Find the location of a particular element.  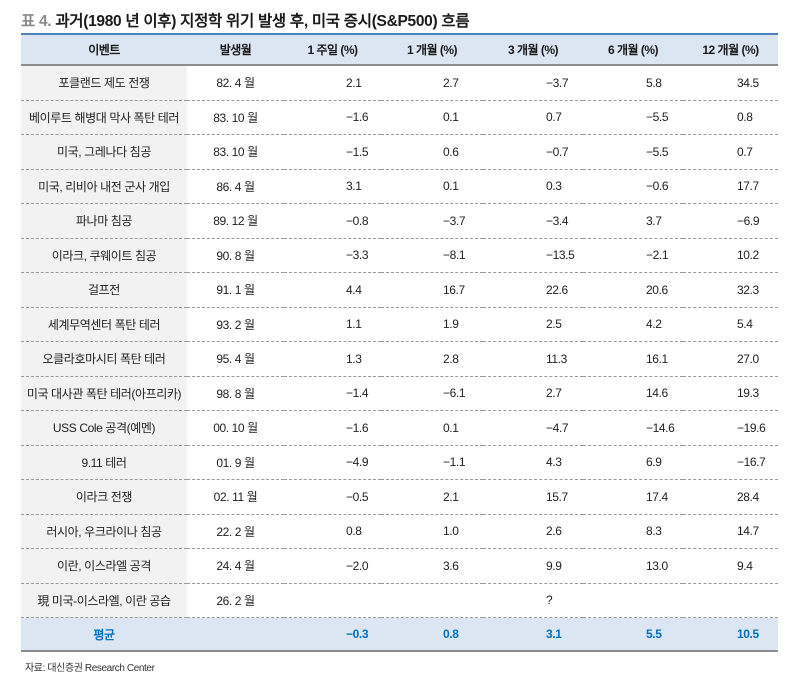

1month-cell: 0.1 is located at coordinates (432, 428).